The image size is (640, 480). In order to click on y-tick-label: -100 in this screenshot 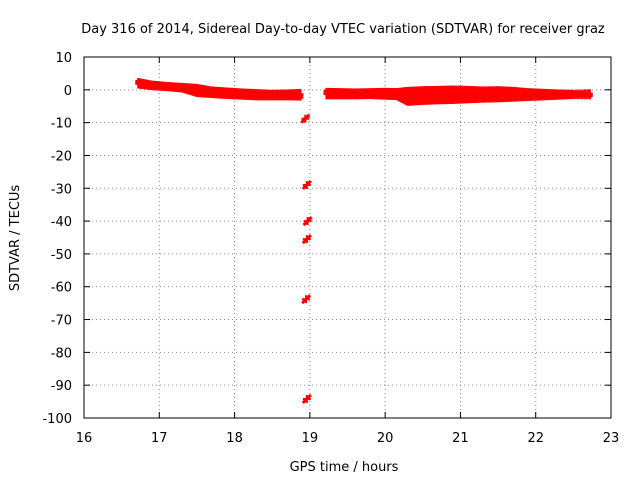, I will do `click(57, 419)`.